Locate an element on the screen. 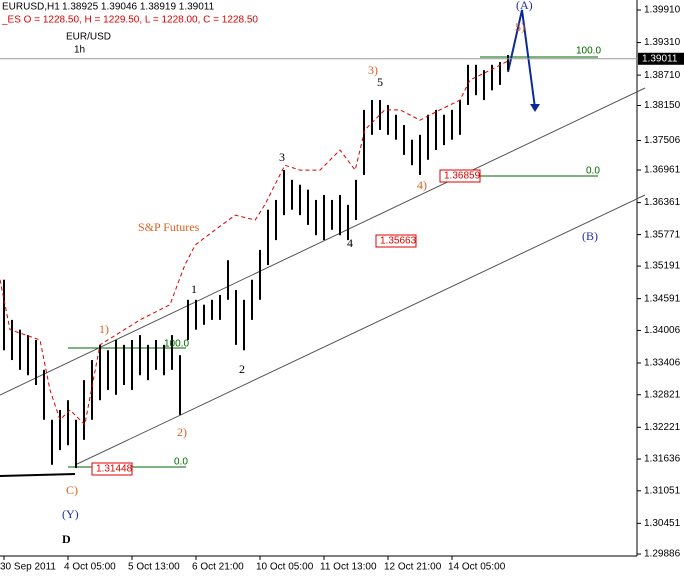  annotation: (A) is located at coordinates (524, 6).